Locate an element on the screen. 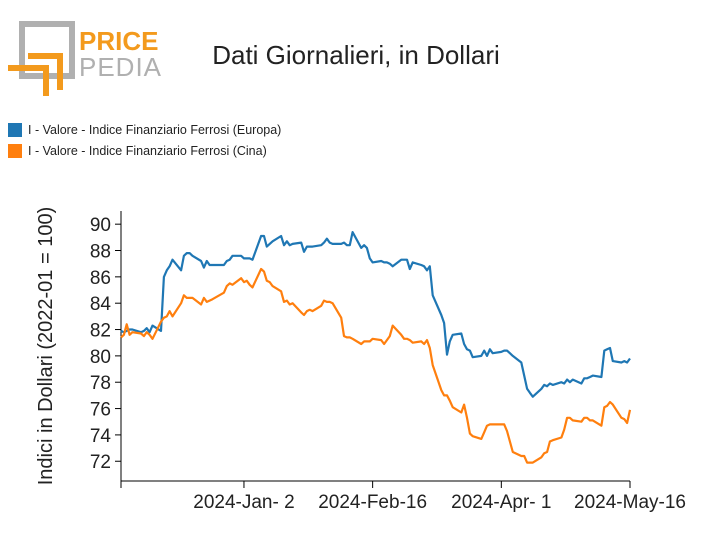 The image size is (712, 555). y-tick-label: 82 is located at coordinates (100, 331).